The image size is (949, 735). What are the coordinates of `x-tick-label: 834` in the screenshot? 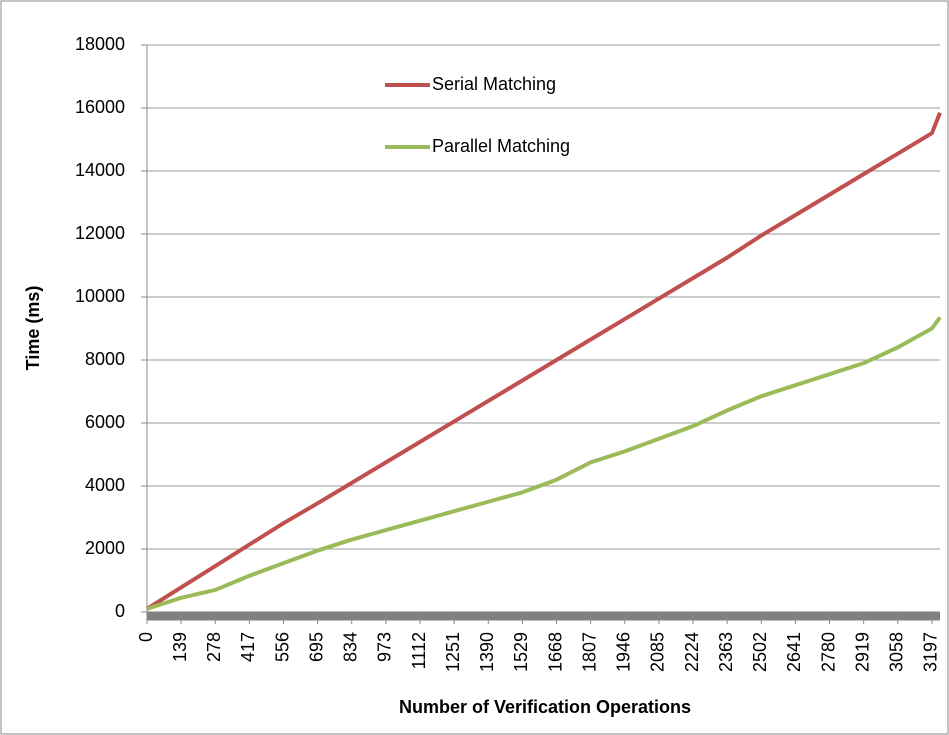 It's located at (351, 647).